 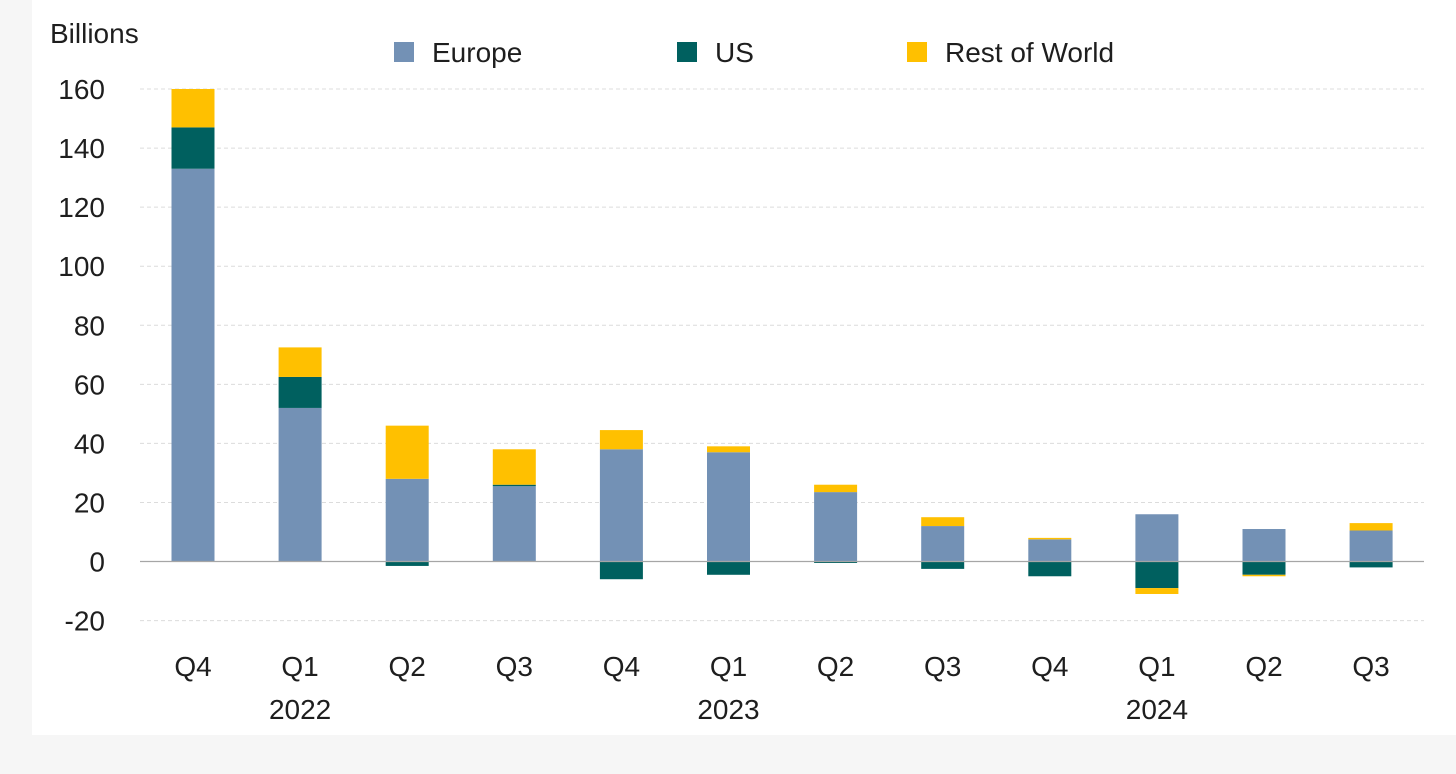 What do you see at coordinates (781, 688) in the screenshot?
I see `x-axis: Q4 Q1 Q2 Q3 Q4 Q1 Q2 Q3 Q4 Q1 Q2 Q3 2022 2023 2024` at bounding box center [781, 688].